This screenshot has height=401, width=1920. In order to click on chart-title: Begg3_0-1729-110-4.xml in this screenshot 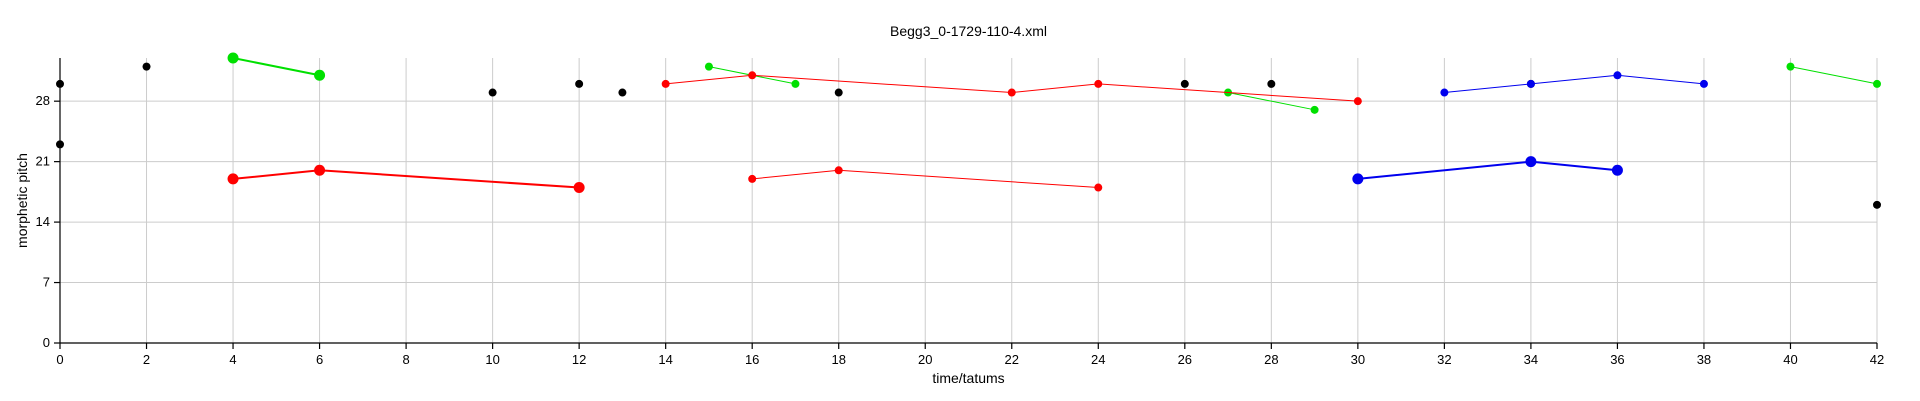, I will do `click(968, 31)`.